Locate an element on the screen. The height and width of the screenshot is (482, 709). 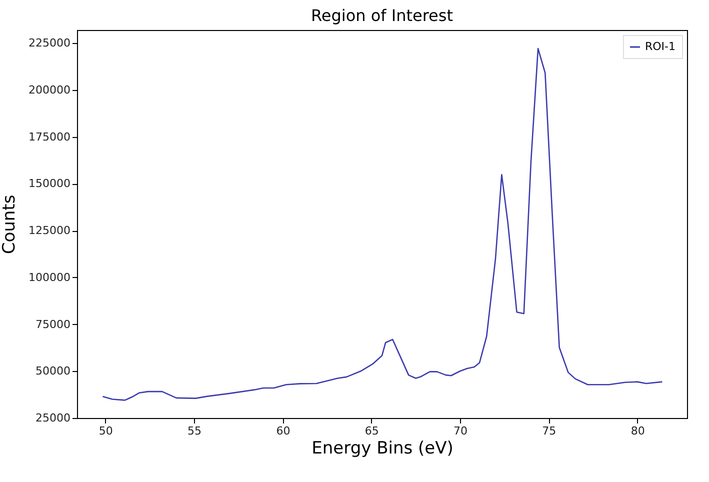
y-tick-label: 200000 is located at coordinates (49, 89).